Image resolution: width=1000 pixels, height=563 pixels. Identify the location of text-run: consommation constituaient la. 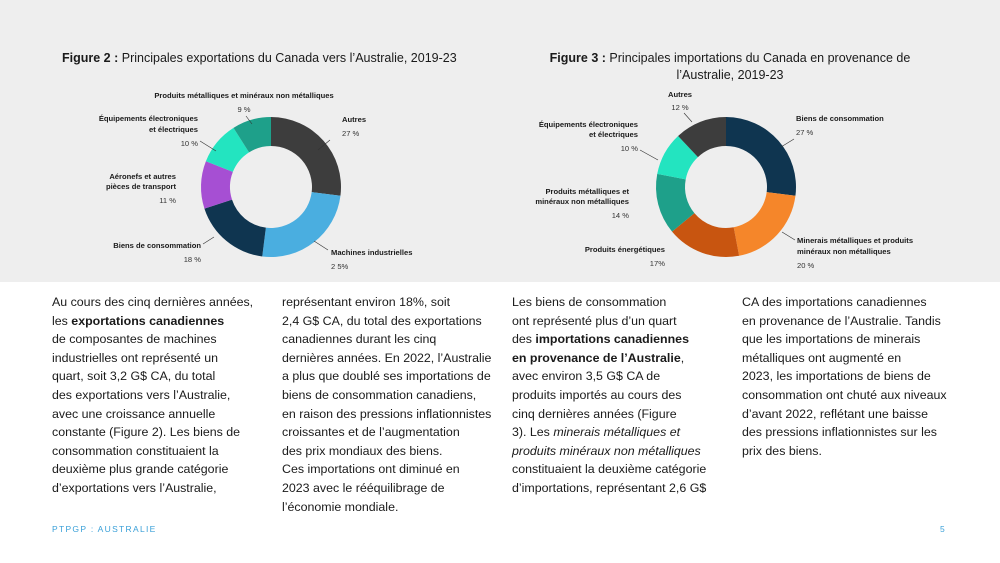
(135, 450).